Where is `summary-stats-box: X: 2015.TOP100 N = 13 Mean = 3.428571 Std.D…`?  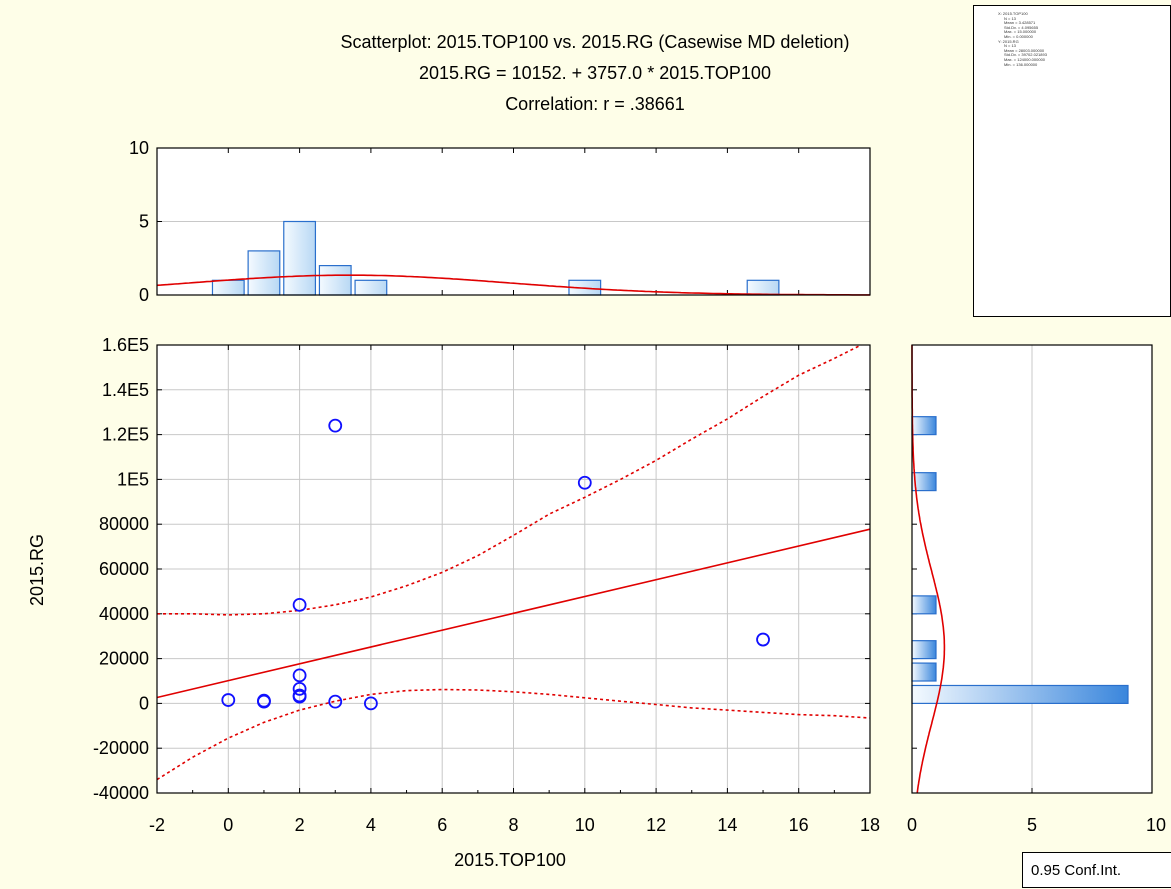
summary-stats-box: X: 2015.TOP100 N = 13 Mean = 3.428571 Std.D… is located at coordinates (1072, 161).